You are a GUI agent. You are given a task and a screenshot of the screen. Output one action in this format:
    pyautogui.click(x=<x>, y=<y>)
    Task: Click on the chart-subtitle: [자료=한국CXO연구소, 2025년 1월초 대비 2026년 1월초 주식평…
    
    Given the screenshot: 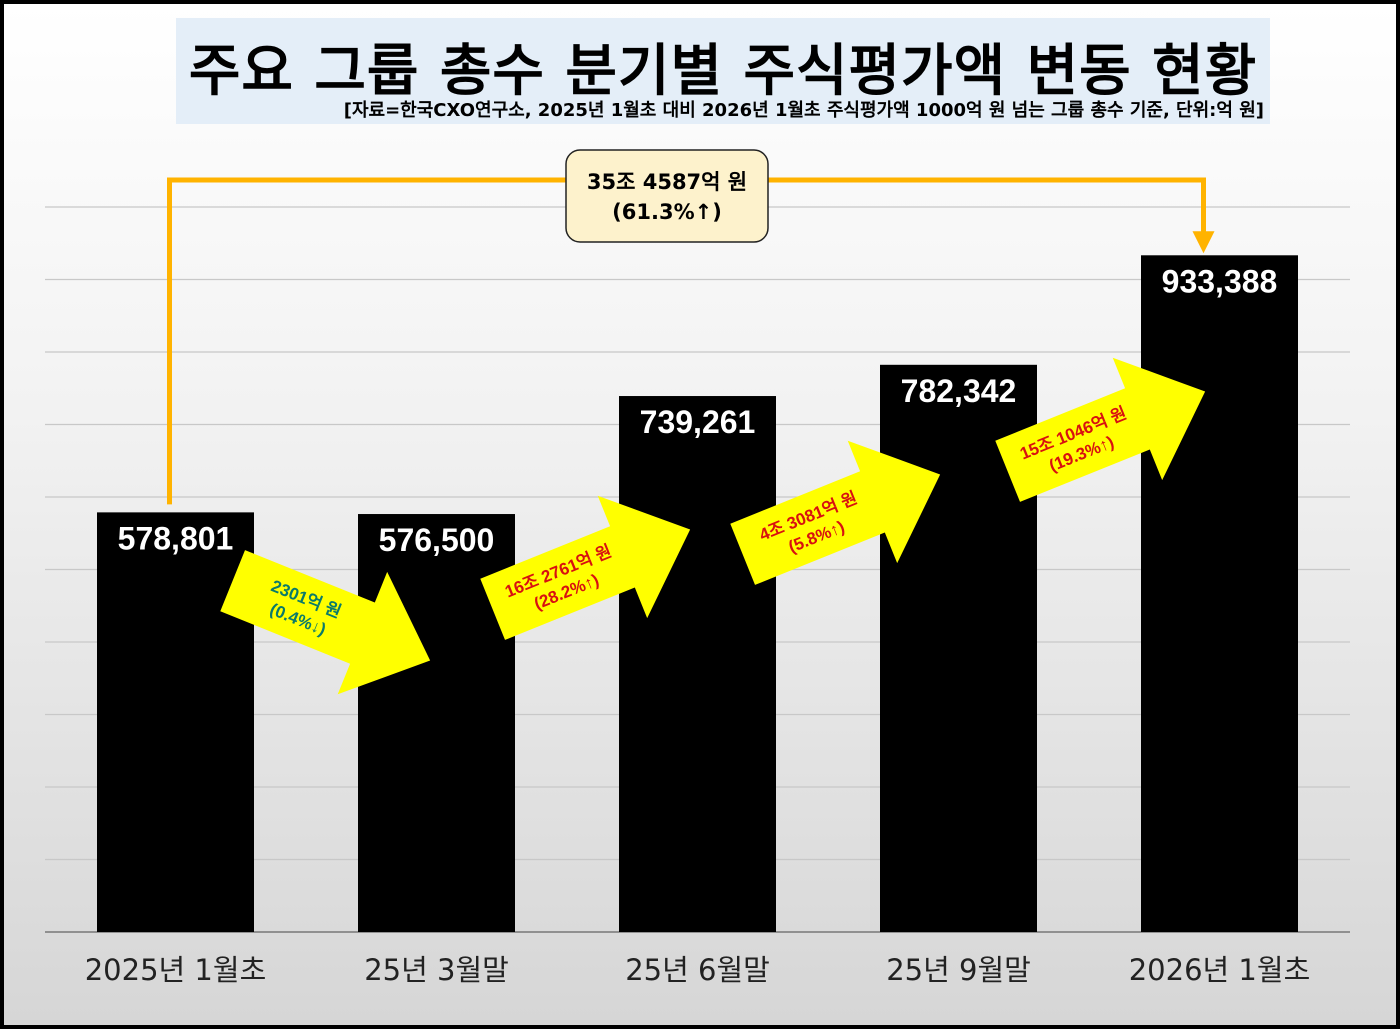 What is the action you would take?
    pyautogui.click(x=803, y=110)
    